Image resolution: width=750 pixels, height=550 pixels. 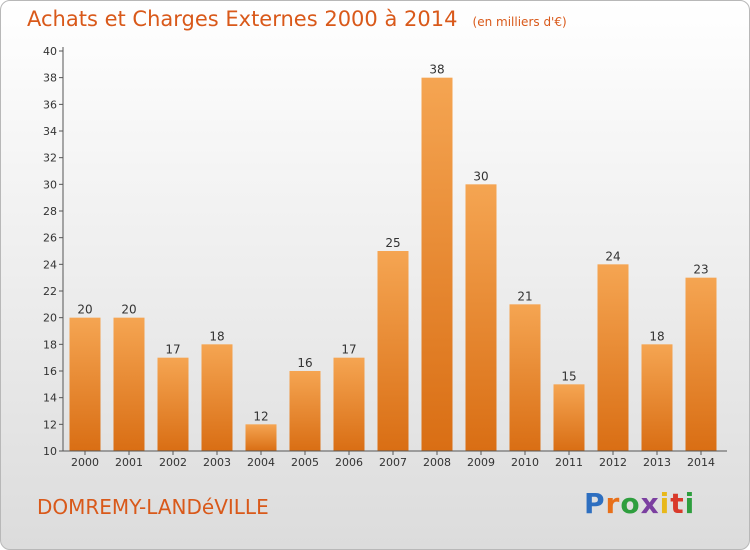 What do you see at coordinates (50, 158) in the screenshot?
I see `y-tick-label-32: 32` at bounding box center [50, 158].